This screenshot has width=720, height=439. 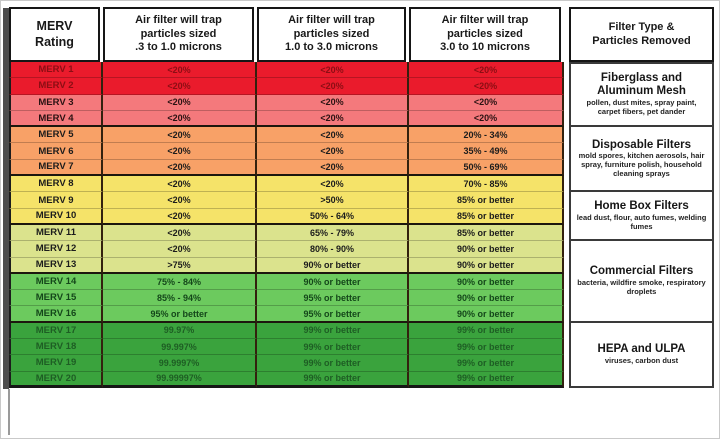 I want to click on merv-rating-cell: MERV 6, so click(x=56, y=151).